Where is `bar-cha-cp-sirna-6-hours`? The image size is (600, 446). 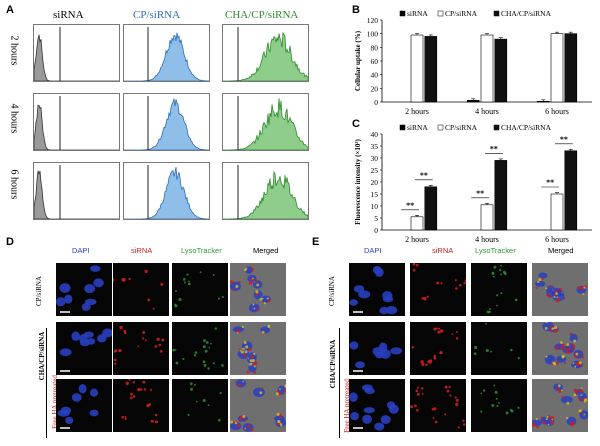 bar-cha-cp-sirna-6-hours is located at coordinates (571, 190).